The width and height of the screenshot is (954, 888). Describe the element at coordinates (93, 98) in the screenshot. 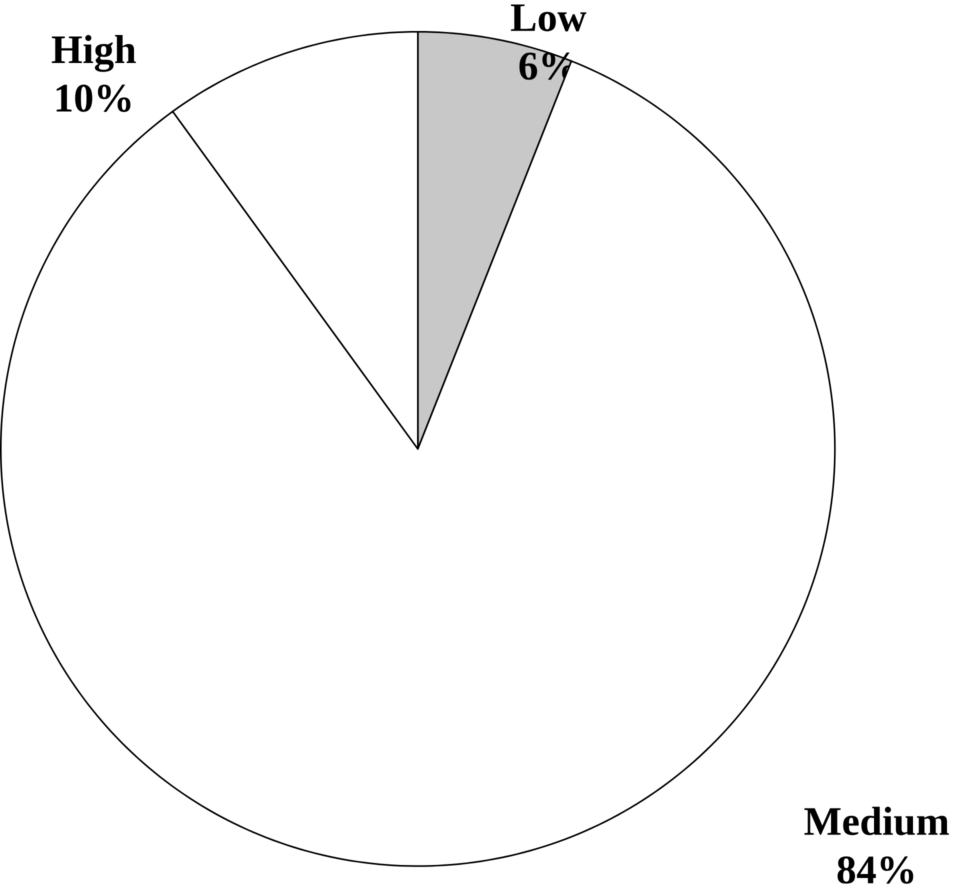

I see `data-label: 10%` at that location.